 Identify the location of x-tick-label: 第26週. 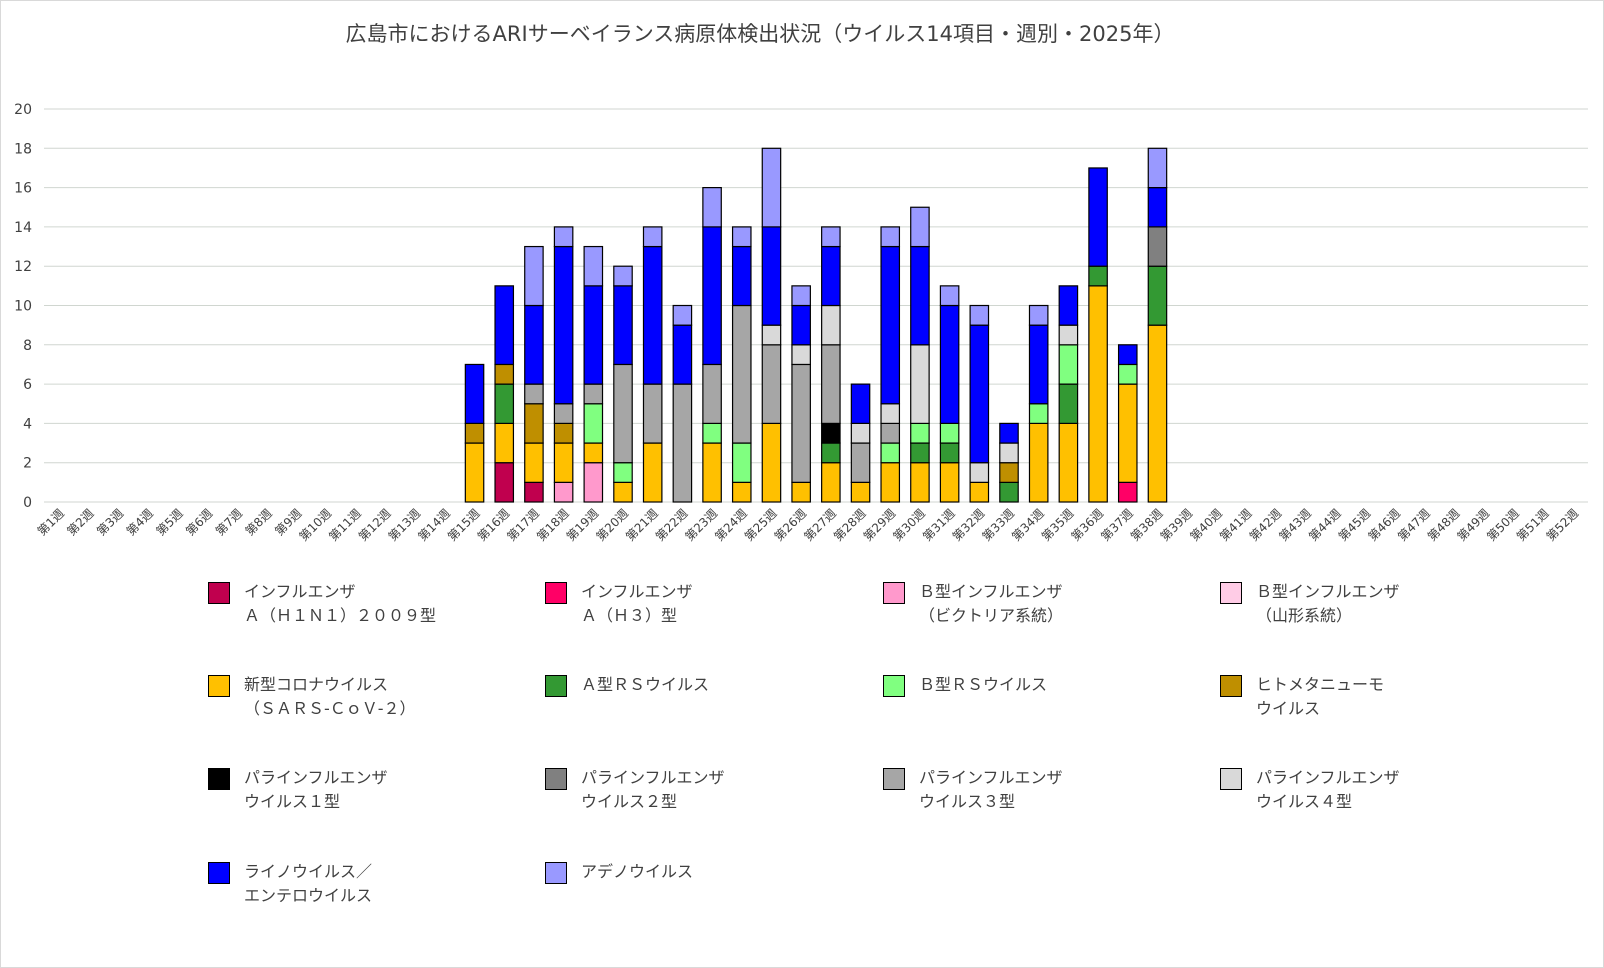
(791, 525).